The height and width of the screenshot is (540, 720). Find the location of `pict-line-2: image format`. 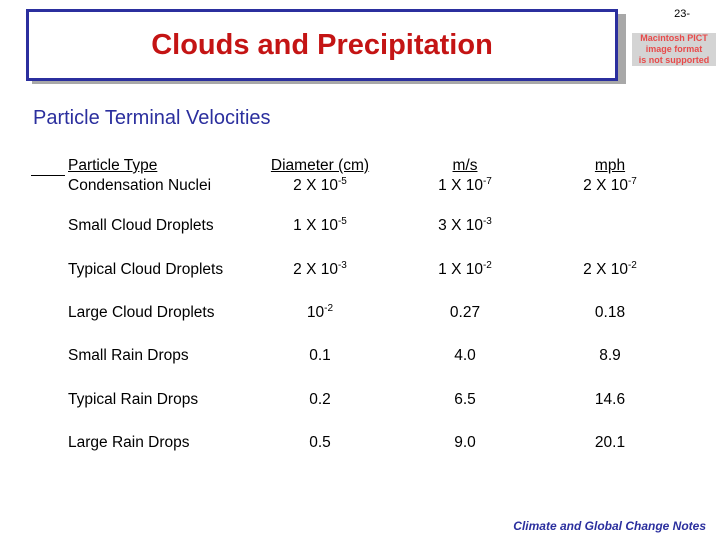

pict-line-2: image format is located at coordinates (674, 49).